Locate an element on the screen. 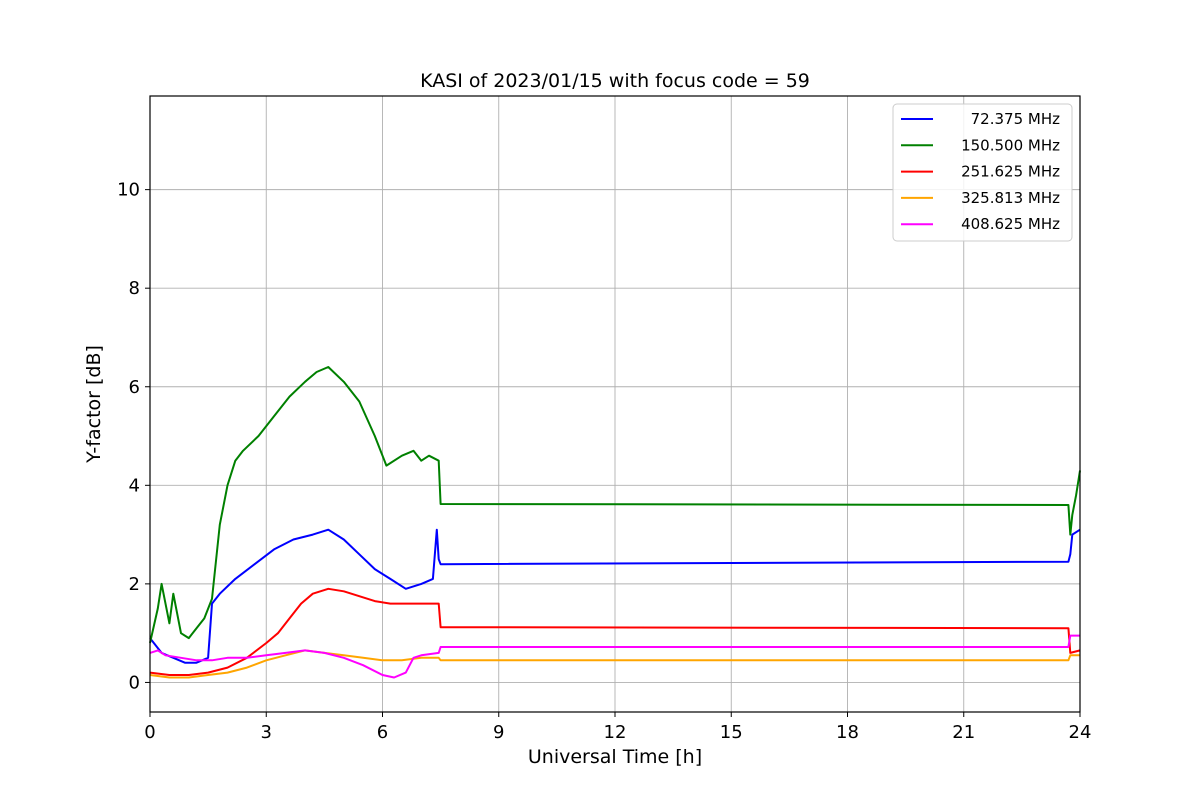 Image resolution: width=1200 pixels, height=800 pixels. y-tick-label: 10 is located at coordinates (128, 190).